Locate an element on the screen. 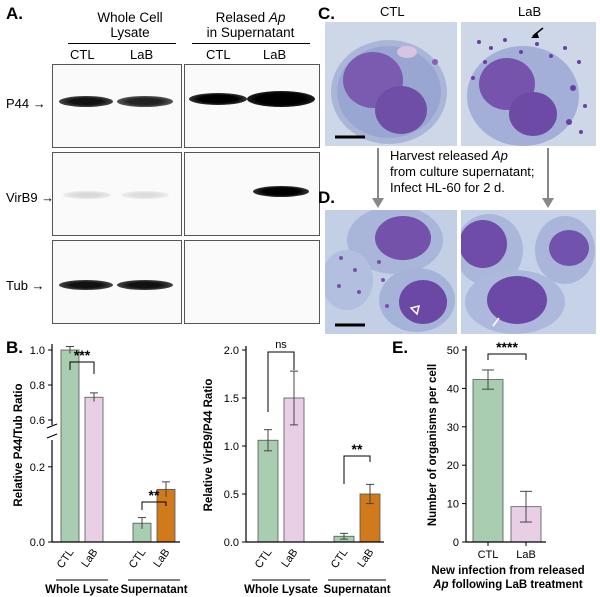 Image resolution: width=600 pixels, height=597 pixels. panel-e-label: E. is located at coordinates (400, 347).